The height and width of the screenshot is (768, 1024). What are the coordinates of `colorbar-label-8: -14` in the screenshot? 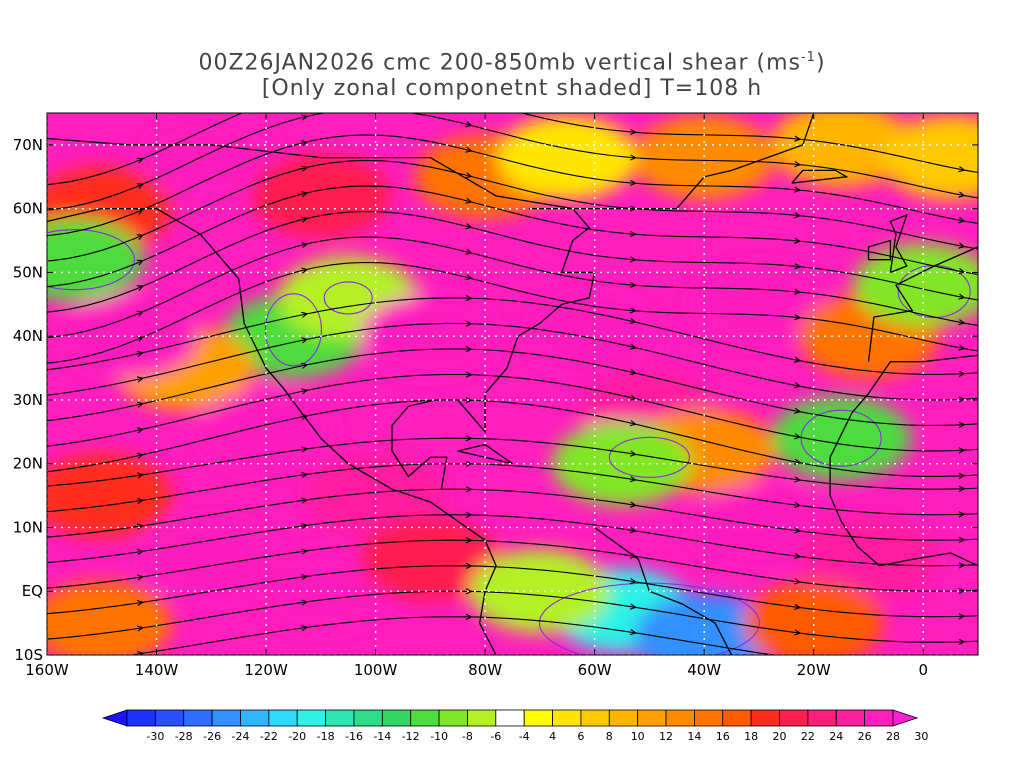 It's located at (382, 736).